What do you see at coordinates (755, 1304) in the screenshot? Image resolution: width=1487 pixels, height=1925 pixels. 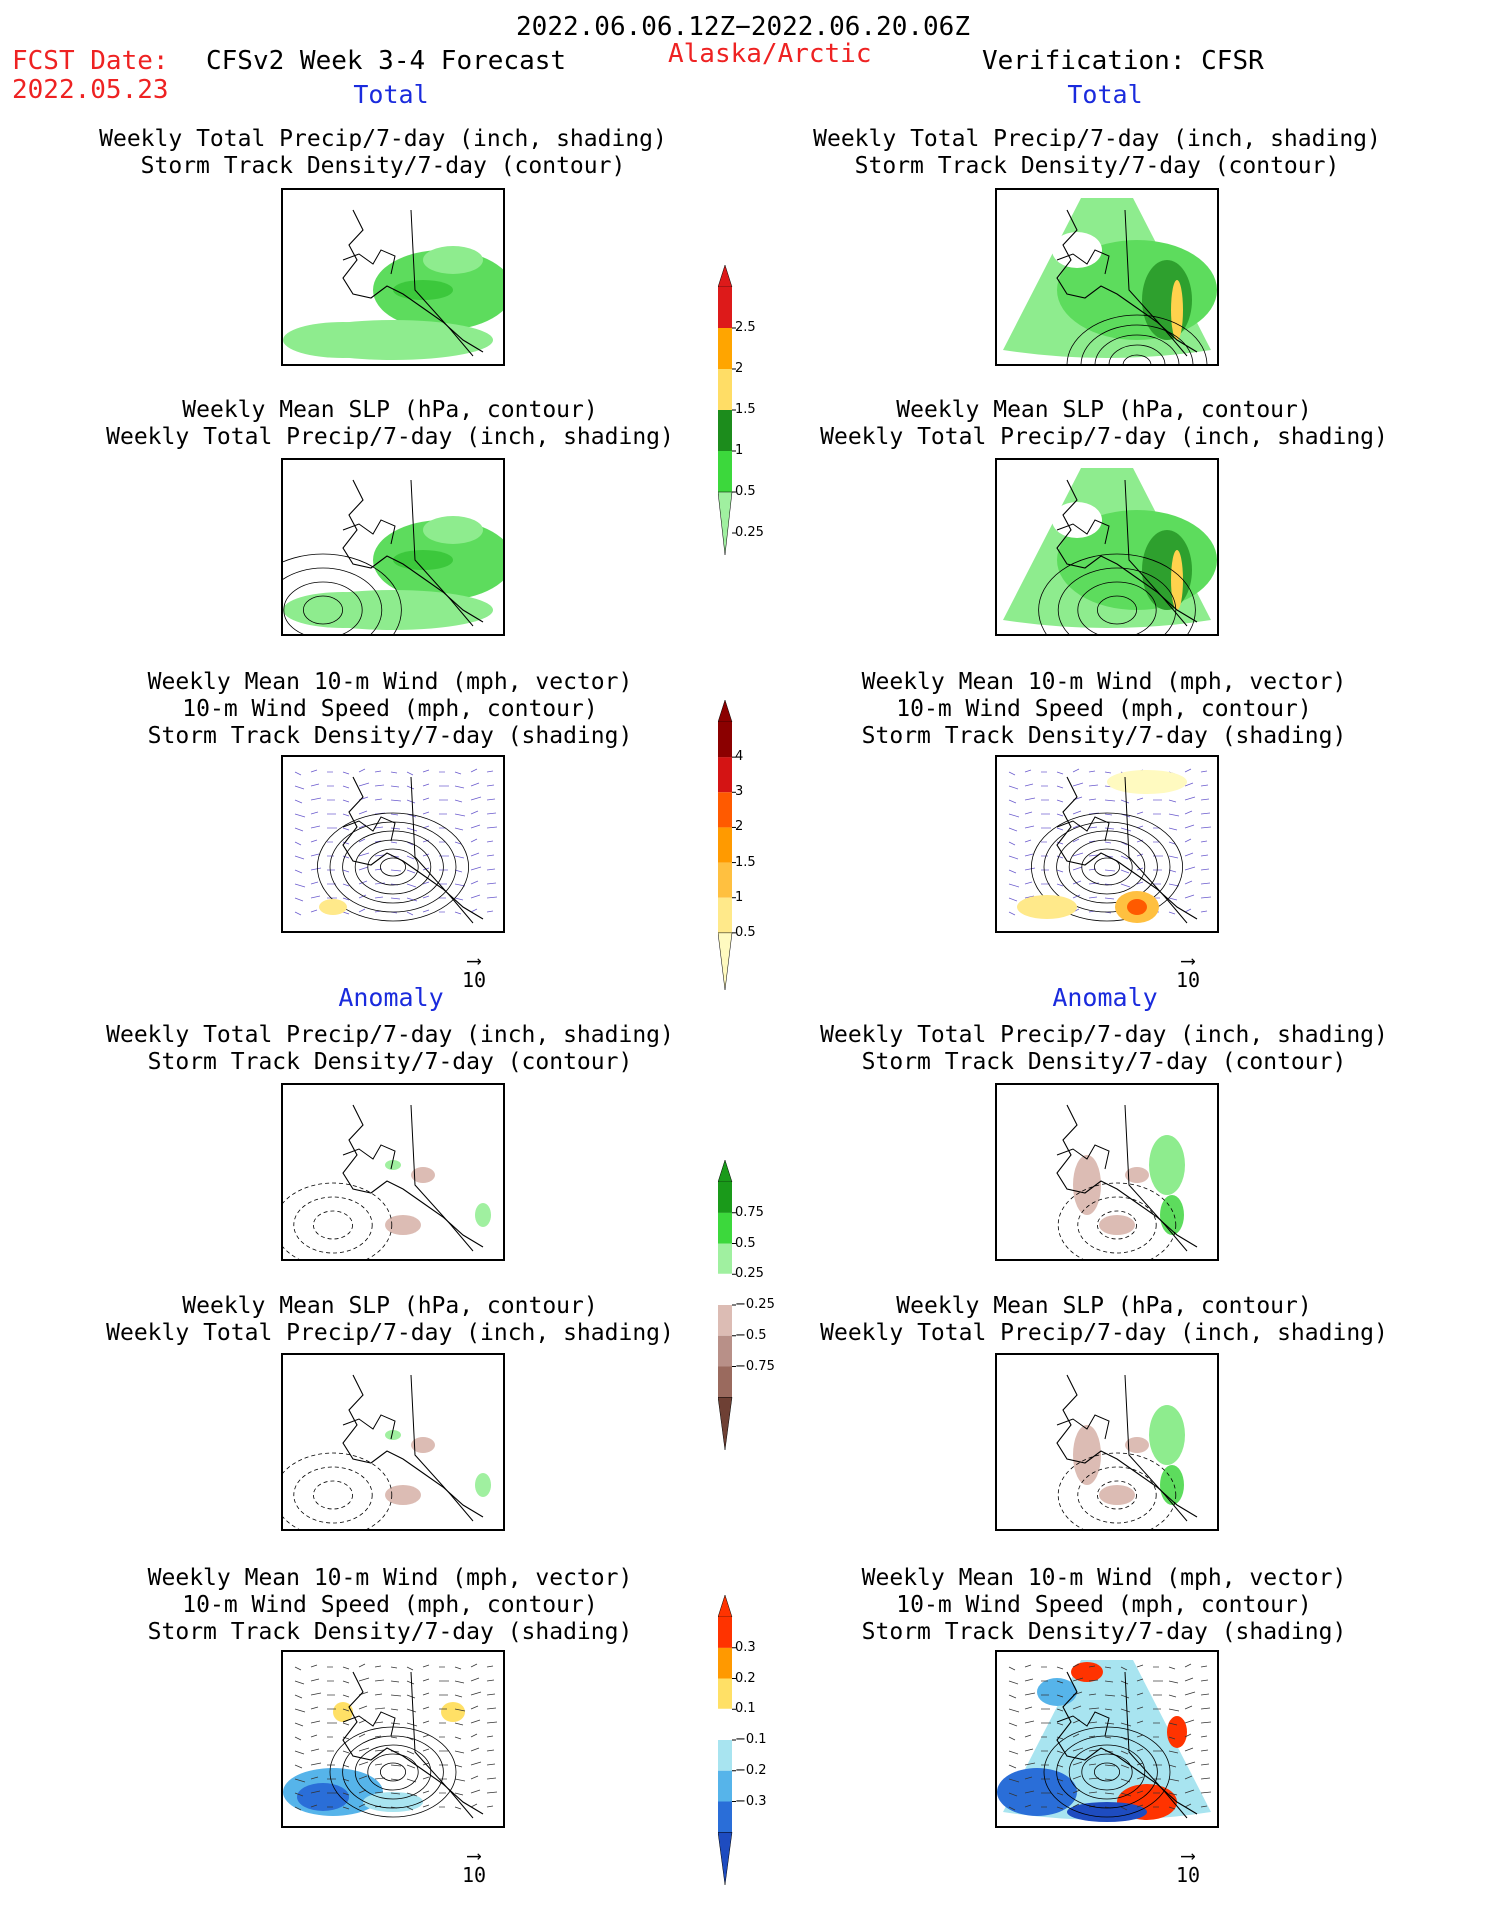 I see `colorbar-tick-label: −0.25` at bounding box center [755, 1304].